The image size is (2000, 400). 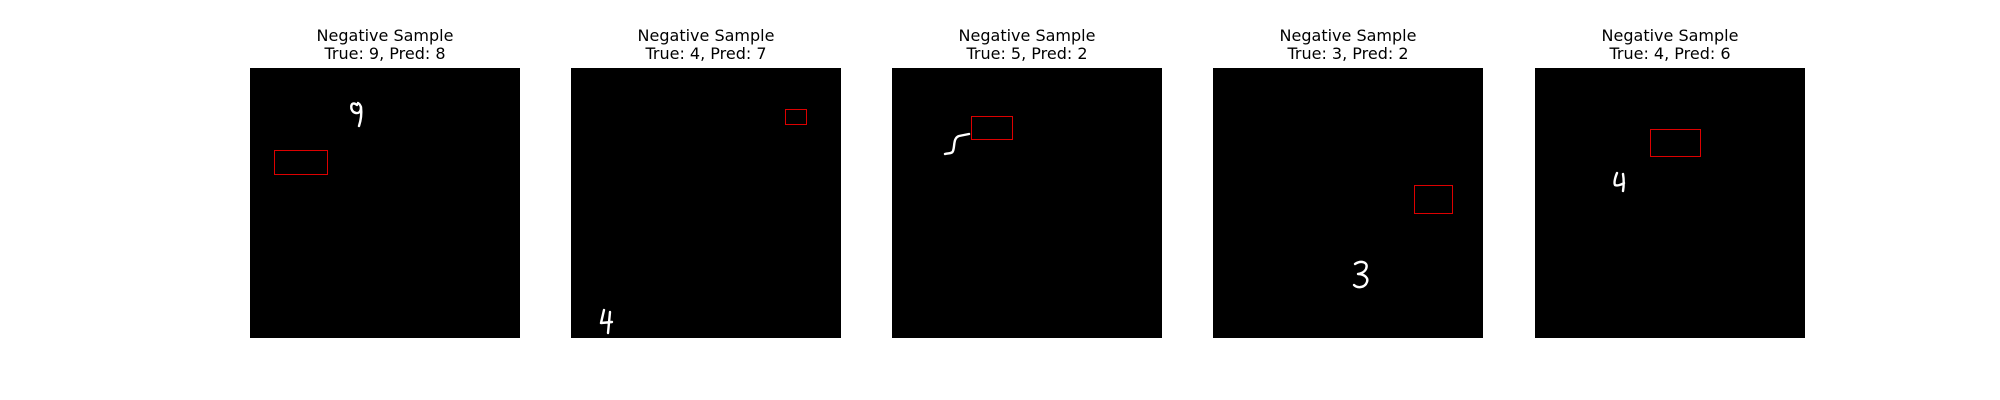 I want to click on sample-panel-5: Negative Sample True: 4, Pred: 6, so click(x=1670, y=170).